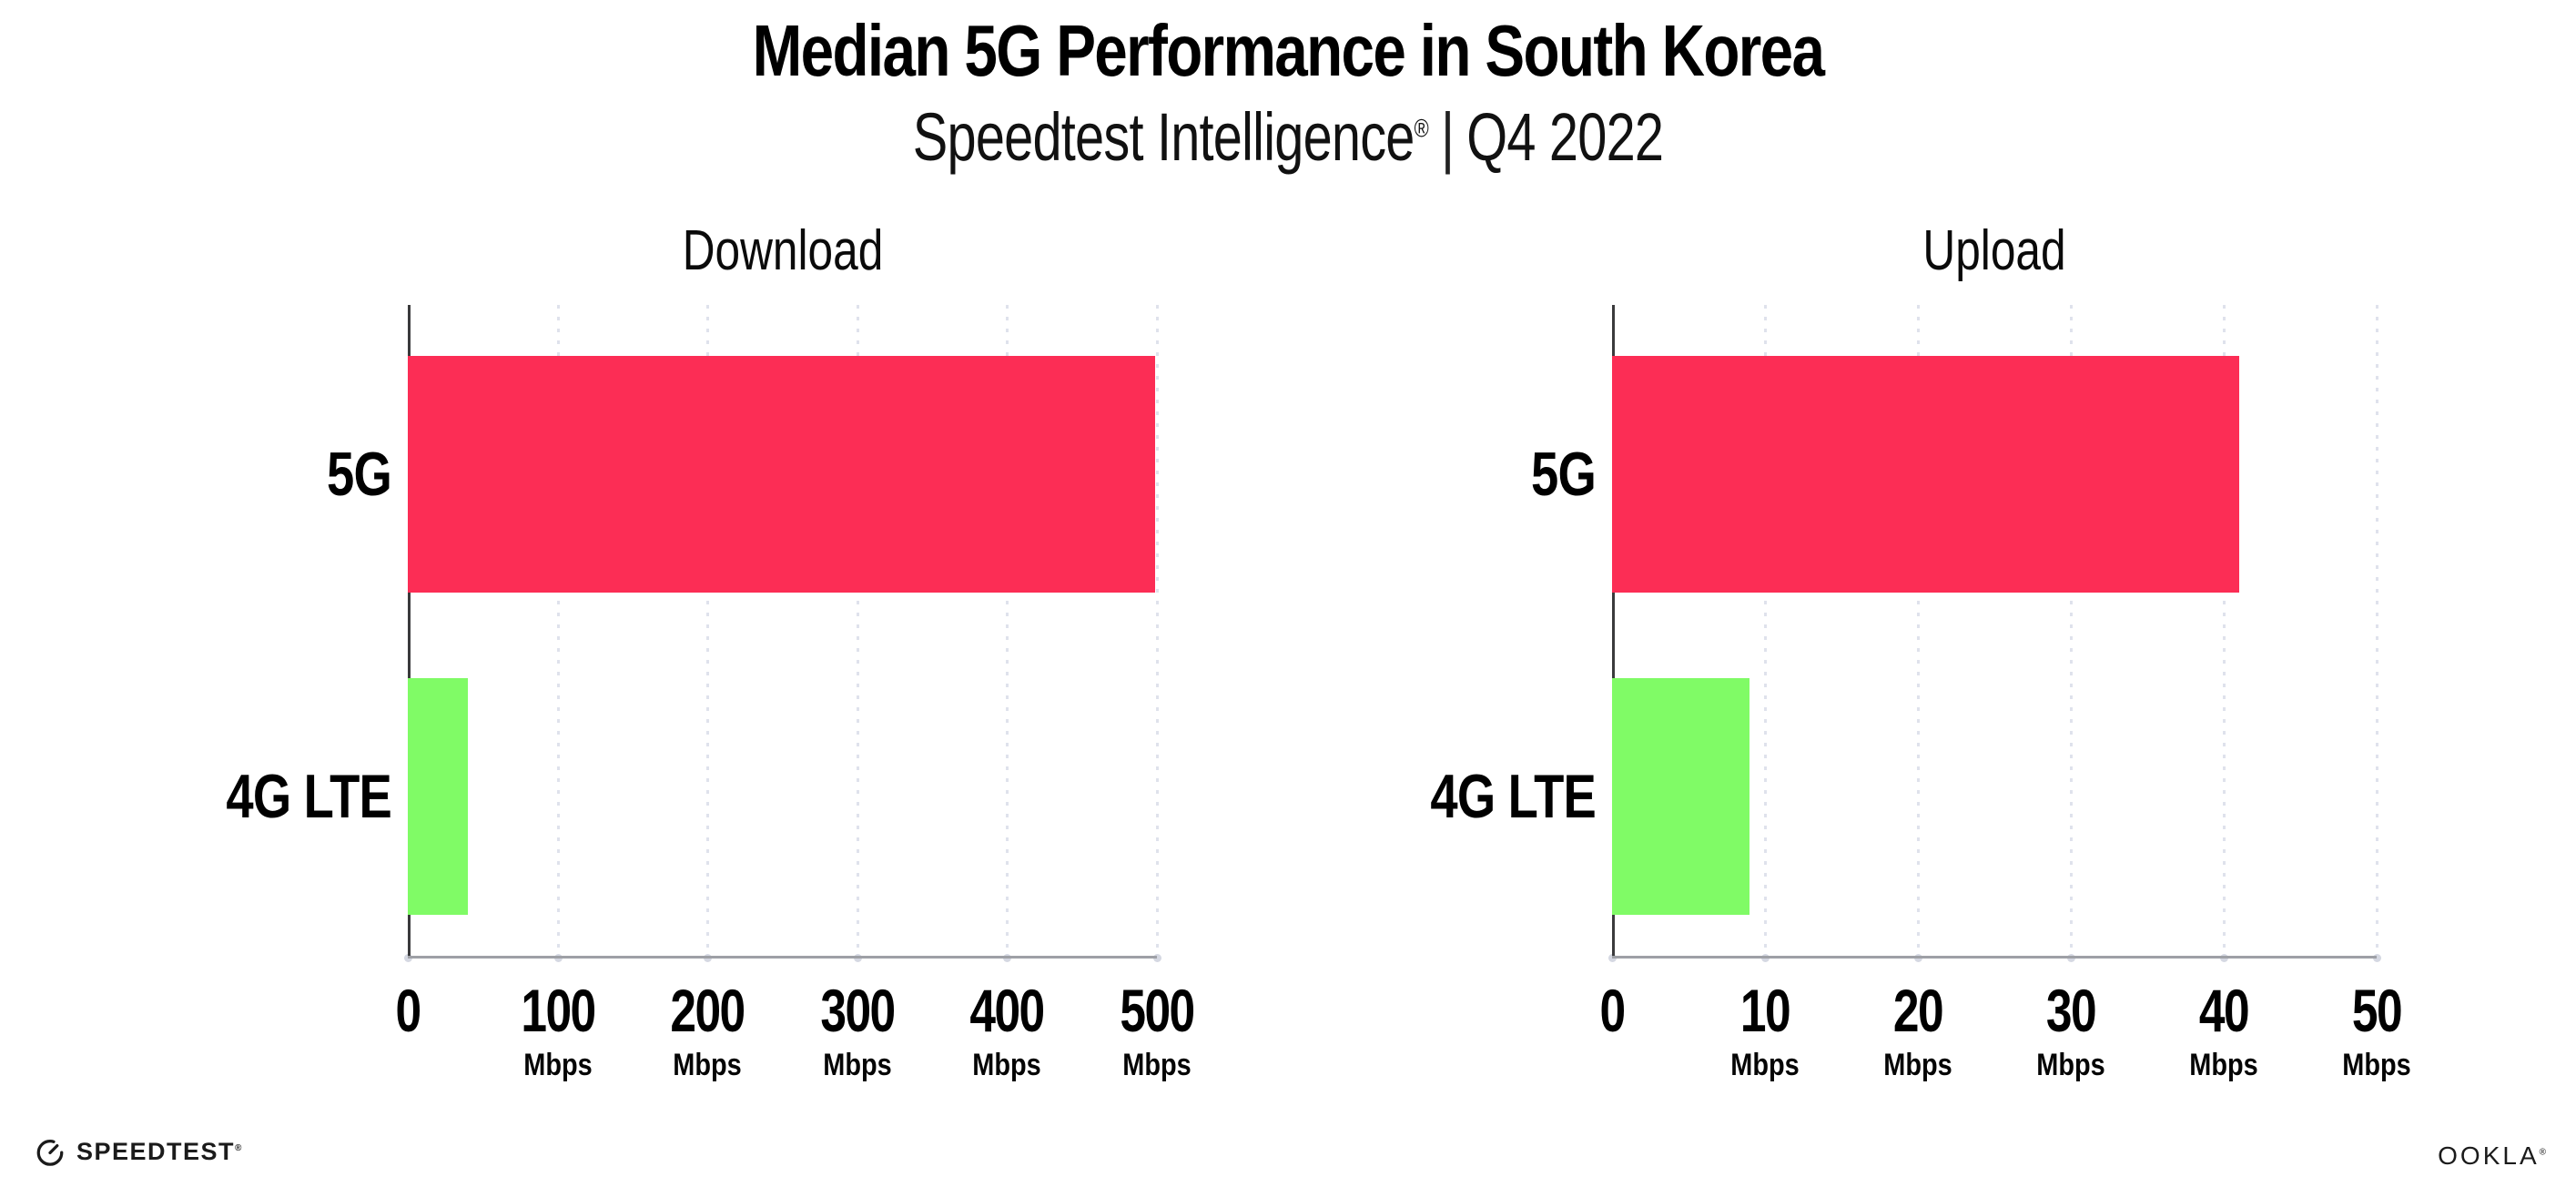 The width and height of the screenshot is (2576, 1197). I want to click on x-tick-unit-download-200: Mbps, so click(707, 1065).